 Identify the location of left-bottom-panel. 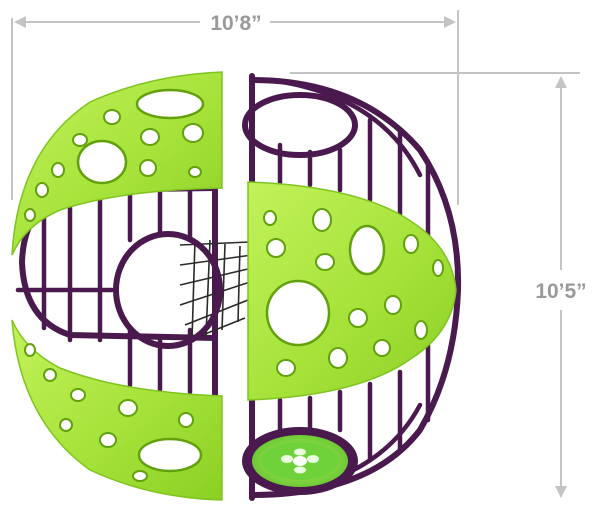
(117, 410).